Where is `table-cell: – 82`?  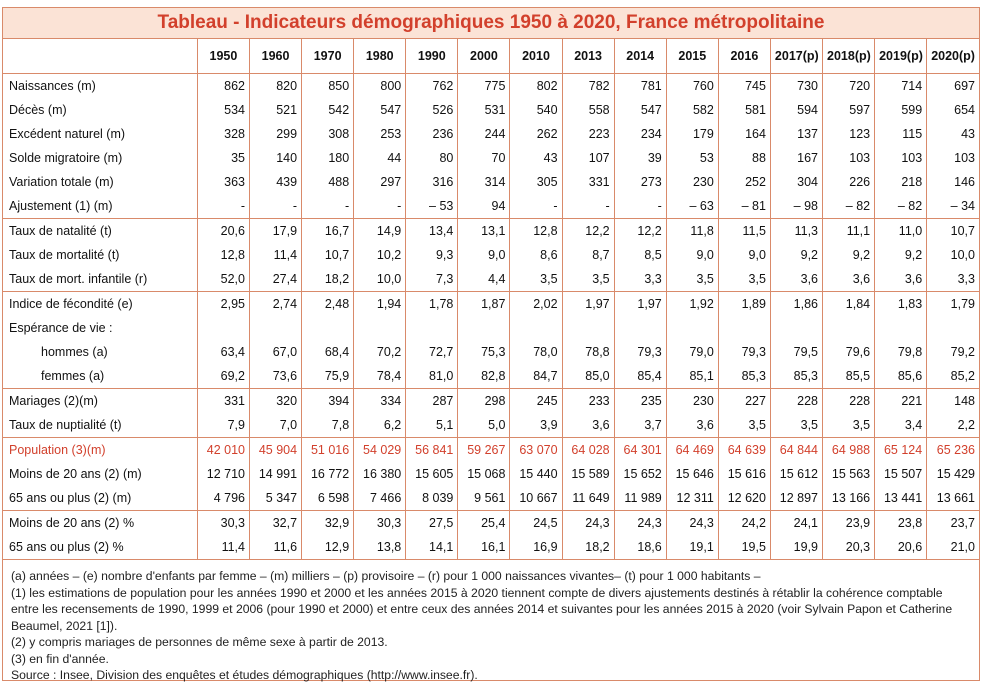
table-cell: – 82 is located at coordinates (848, 206).